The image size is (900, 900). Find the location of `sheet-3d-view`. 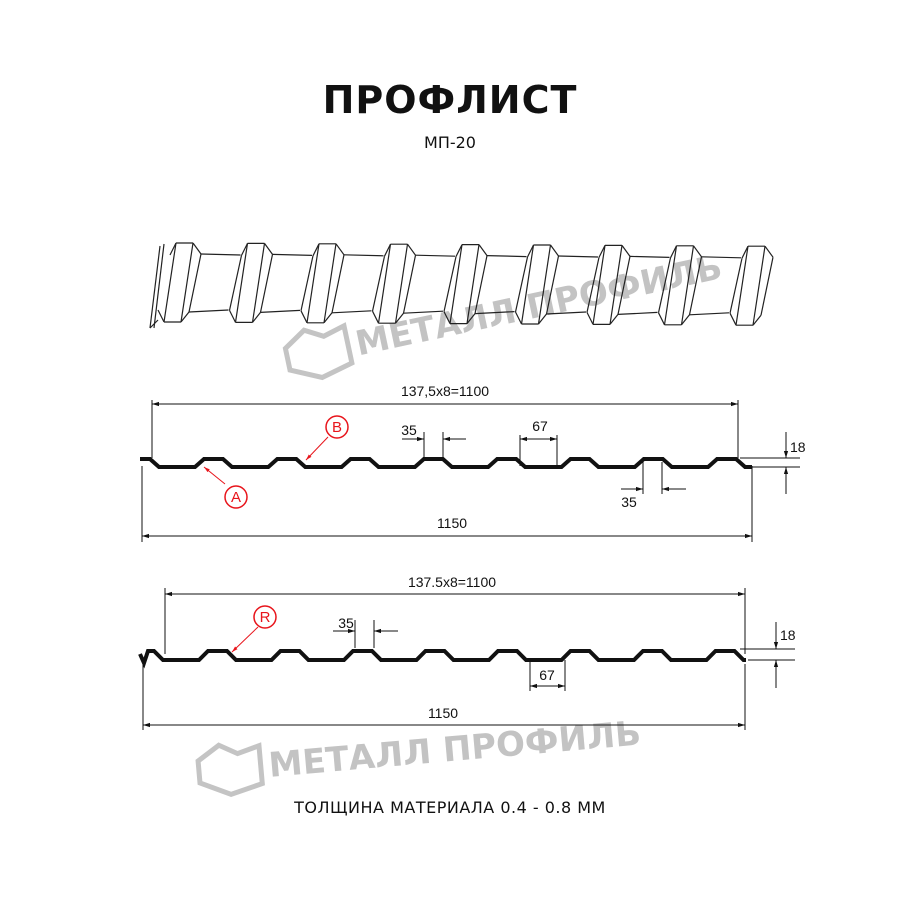

sheet-3d-view is located at coordinates (461, 285).